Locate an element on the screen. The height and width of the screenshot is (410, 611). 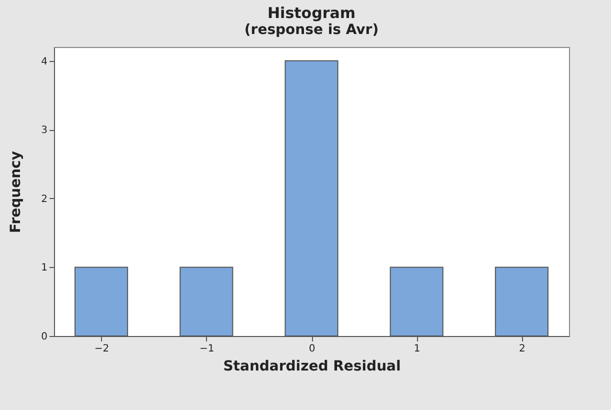
y-axis-title: Frequency is located at coordinates (16, 192).